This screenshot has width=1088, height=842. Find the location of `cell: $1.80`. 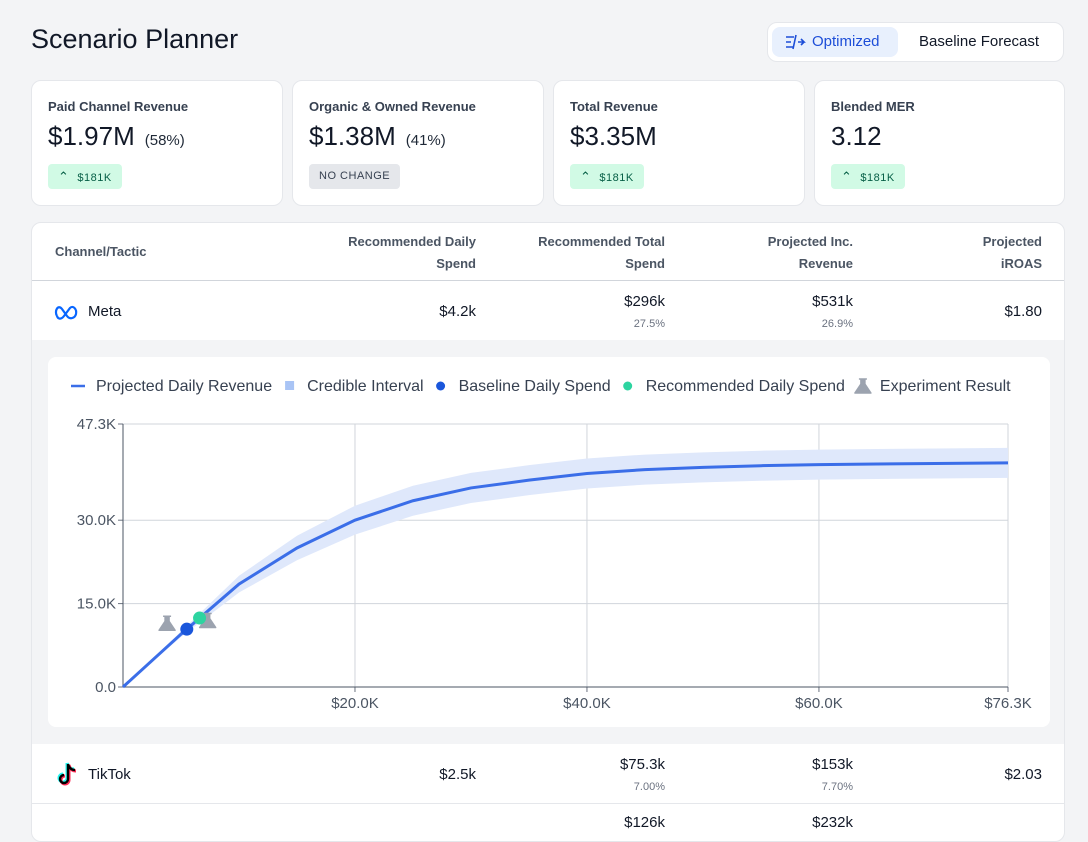

cell: $1.80 is located at coordinates (1023, 311).